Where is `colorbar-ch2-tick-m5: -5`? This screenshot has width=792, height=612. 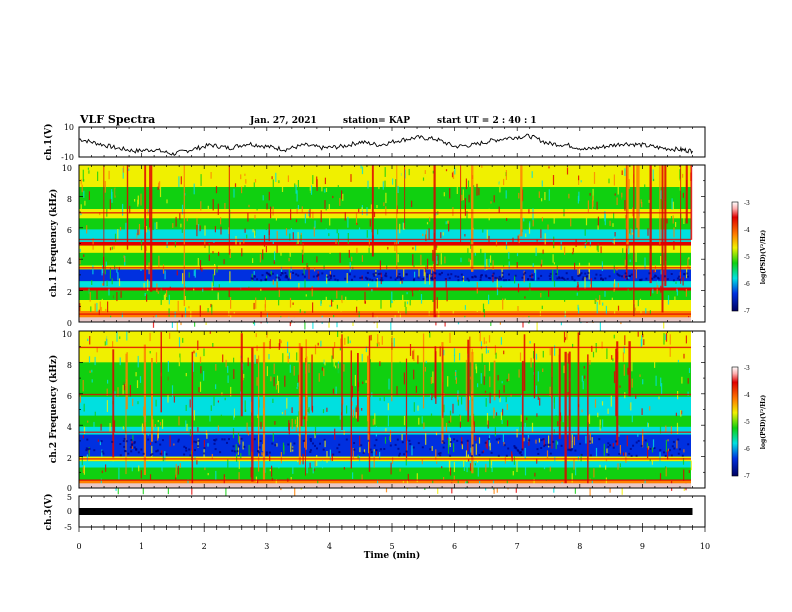 colorbar-ch2-tick-m5: -5 is located at coordinates (747, 422).